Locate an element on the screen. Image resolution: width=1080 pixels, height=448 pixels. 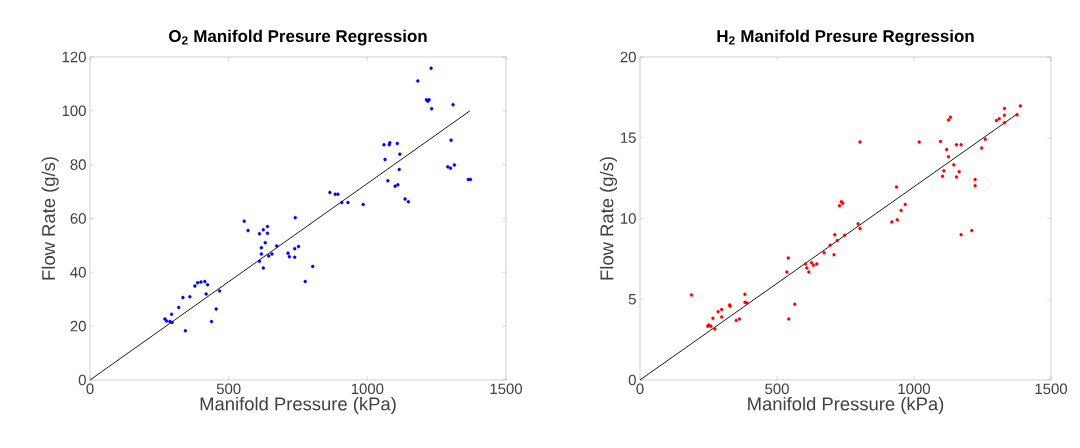
y-tick-label: 60 is located at coordinates (78, 218).